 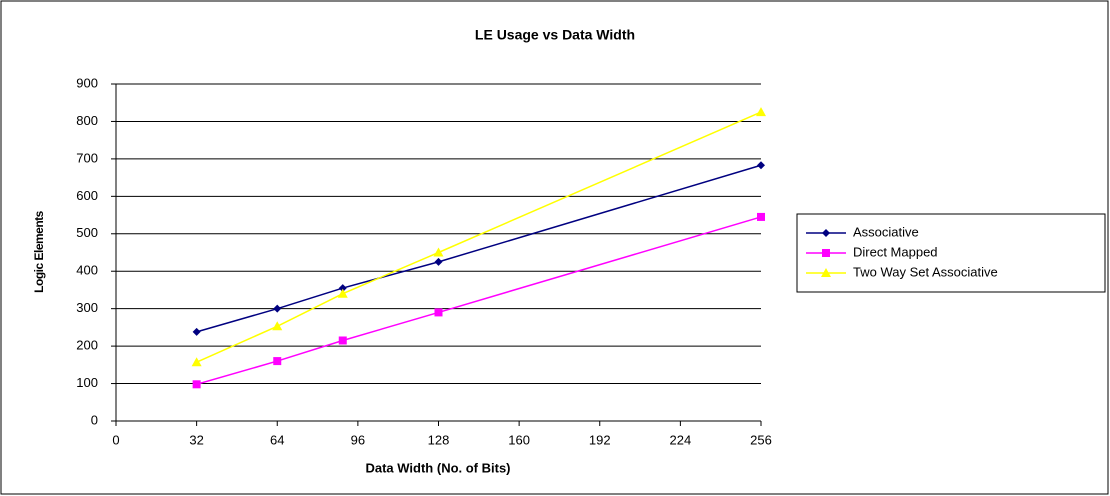 I want to click on y-tick-label: 700, so click(x=87, y=157).